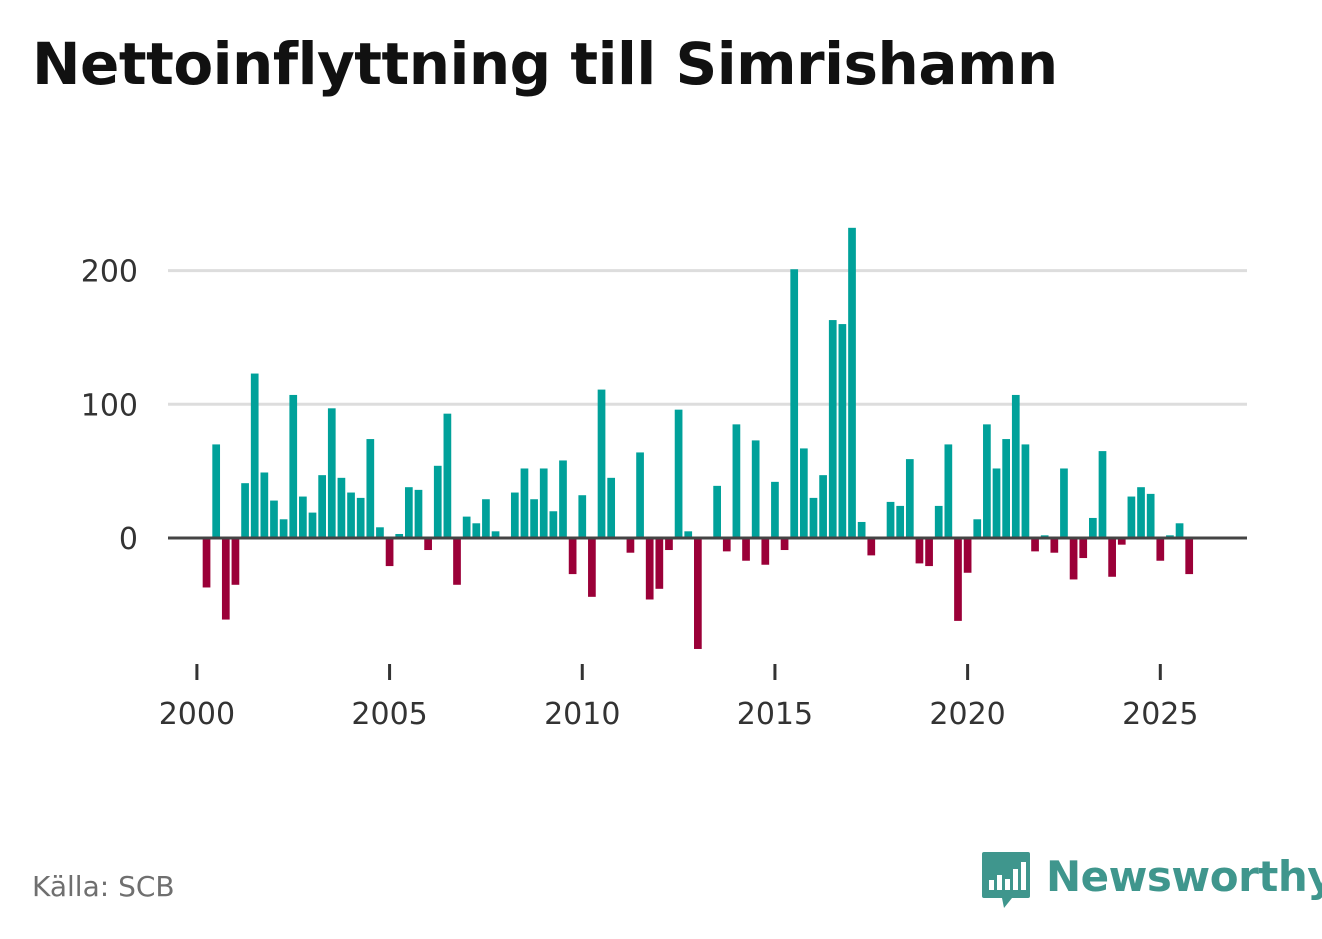  What do you see at coordinates (1184, 876) in the screenshot?
I see `brand-name: Newsworthy` at bounding box center [1184, 876].